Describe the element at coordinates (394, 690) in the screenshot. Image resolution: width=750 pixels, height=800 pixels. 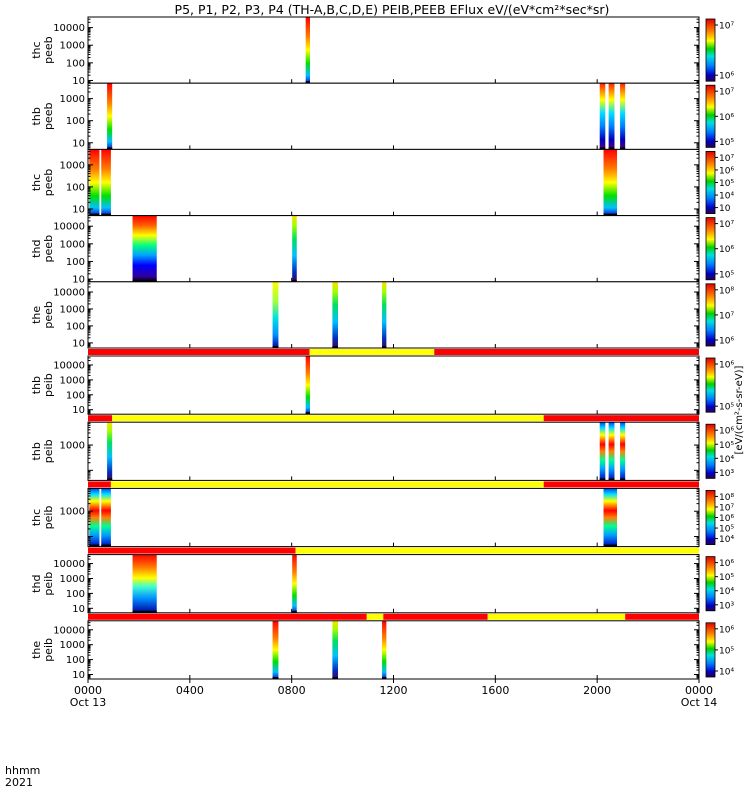
I see `x-tick-label: 1200` at that location.